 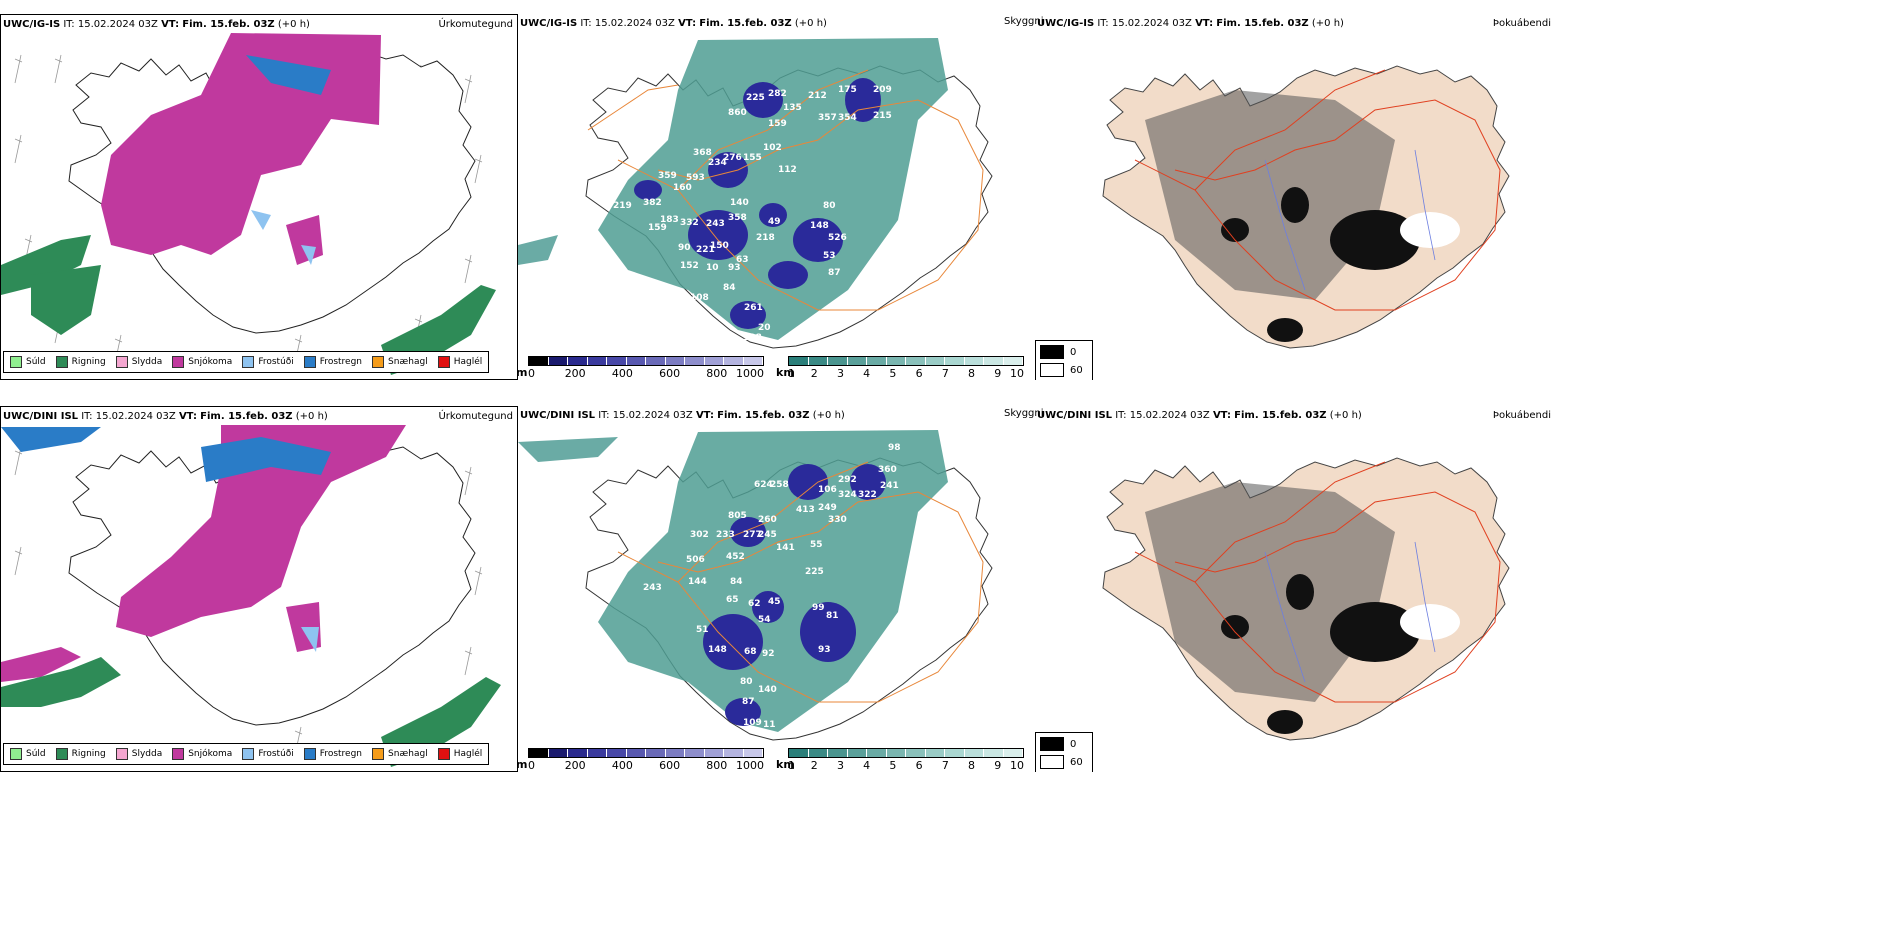 What do you see at coordinates (772, 148) in the screenshot?
I see `vis-label: 102` at bounding box center [772, 148].